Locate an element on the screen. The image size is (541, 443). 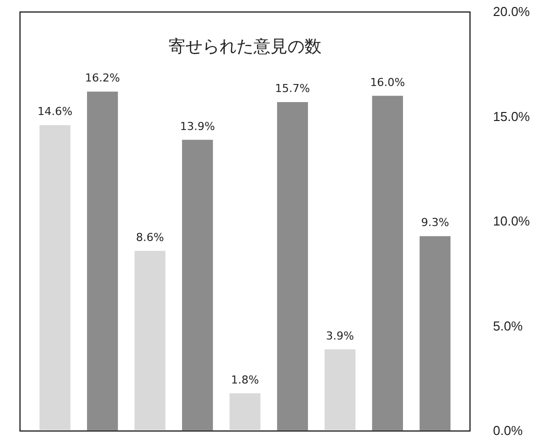
data-label: 16.0% is located at coordinates (388, 82).